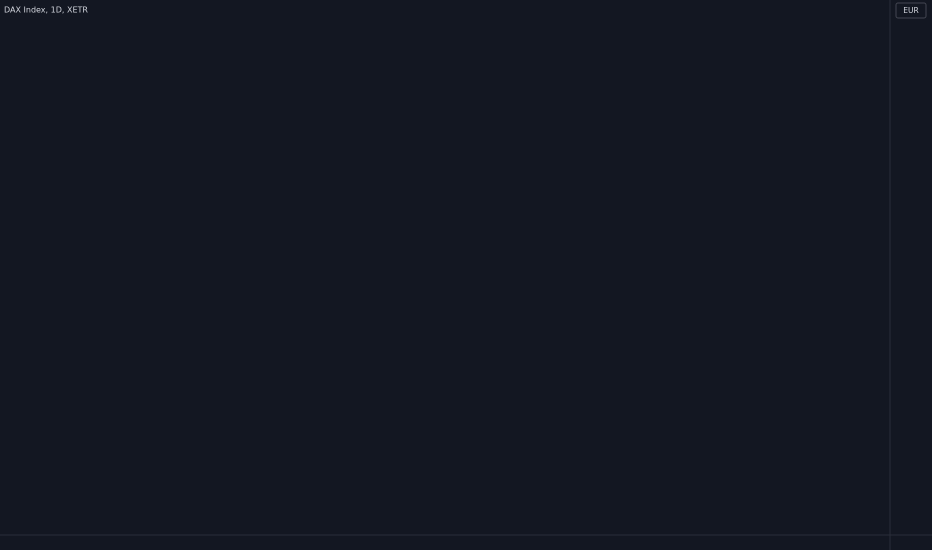  Describe the element at coordinates (46, 10) in the screenshot. I see `chart-title: DAX Index, 1D, XETR` at that location.